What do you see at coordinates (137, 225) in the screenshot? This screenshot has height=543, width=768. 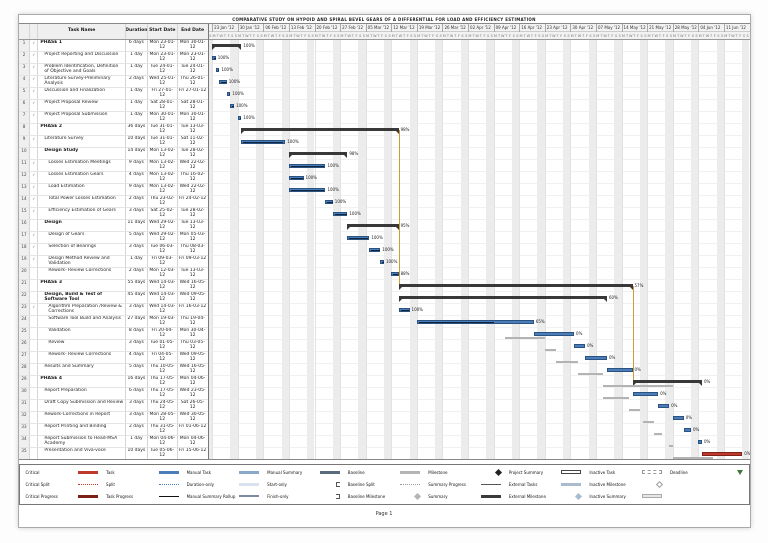 I see `task-duration: 11 days` at bounding box center [137, 225].